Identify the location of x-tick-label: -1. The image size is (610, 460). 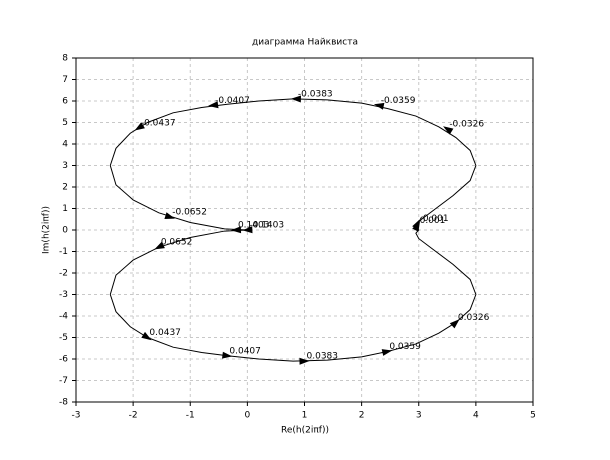
(190, 416).